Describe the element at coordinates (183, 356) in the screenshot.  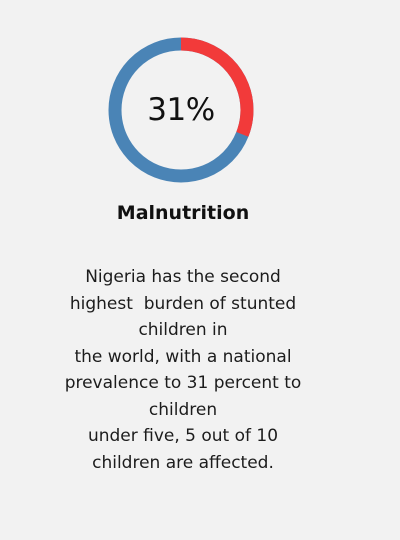
I see `description-line: the world, with a national` at that location.